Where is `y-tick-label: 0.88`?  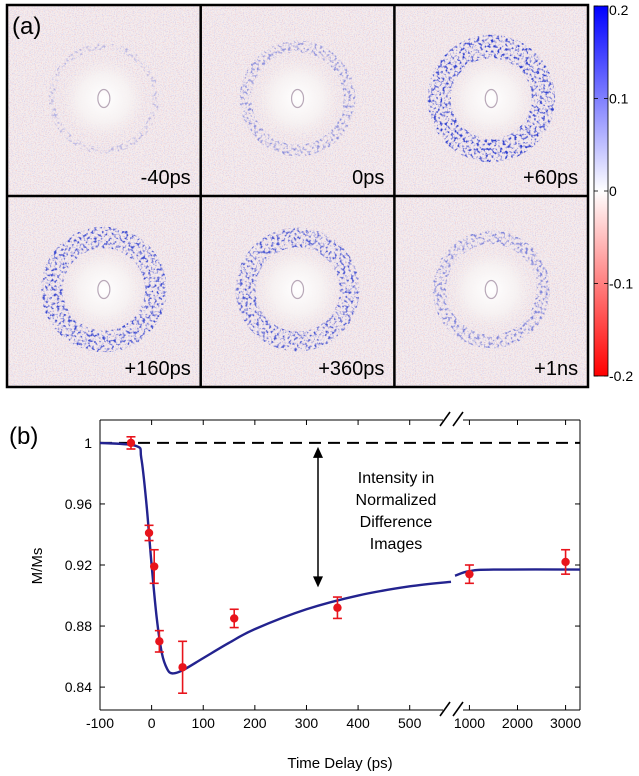
y-tick-label: 0.88 is located at coordinates (78, 626).